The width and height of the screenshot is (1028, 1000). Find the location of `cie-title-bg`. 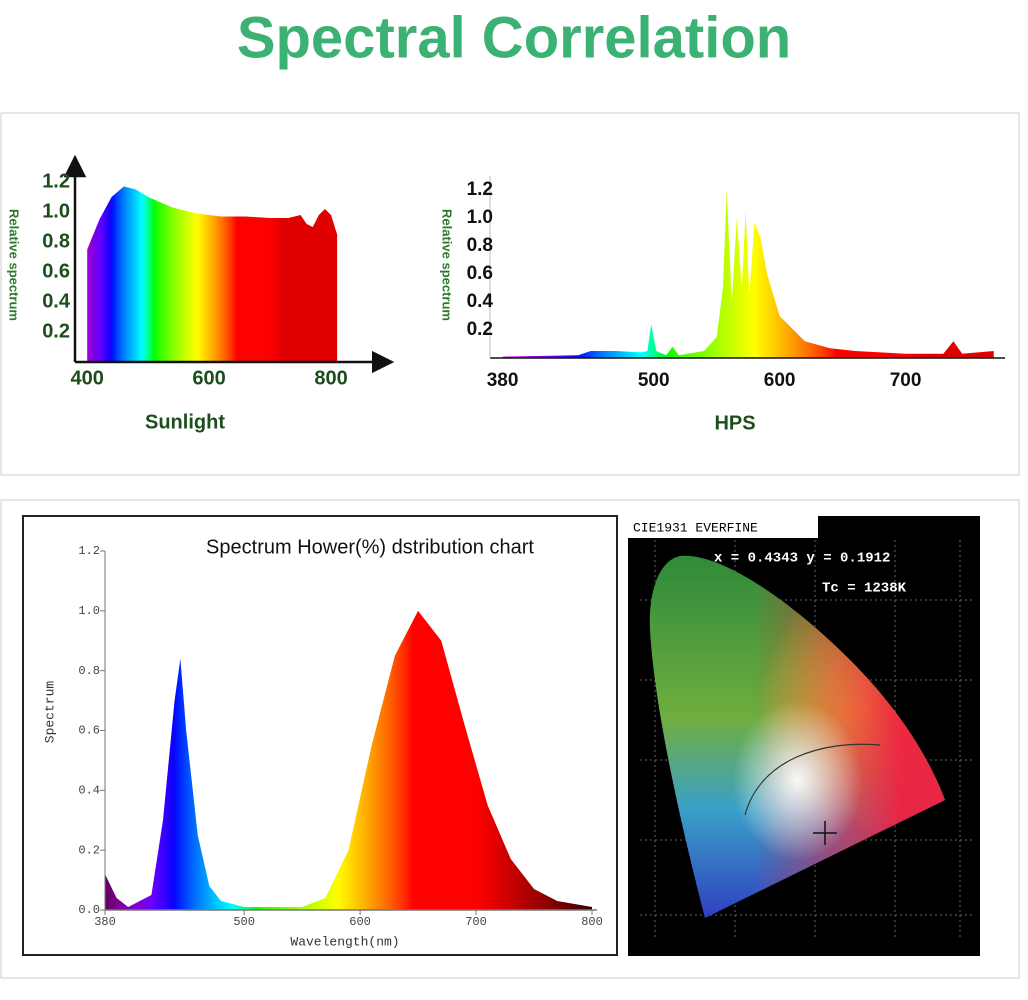

cie-title-bg is located at coordinates (723, 527).